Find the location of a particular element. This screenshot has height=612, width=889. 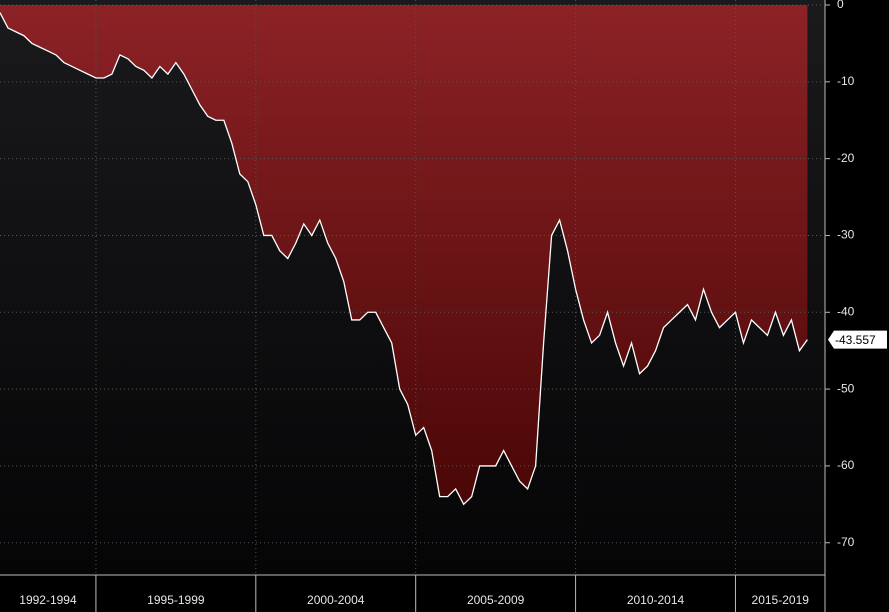

y-tick-label: -40 is located at coordinates (846, 311).